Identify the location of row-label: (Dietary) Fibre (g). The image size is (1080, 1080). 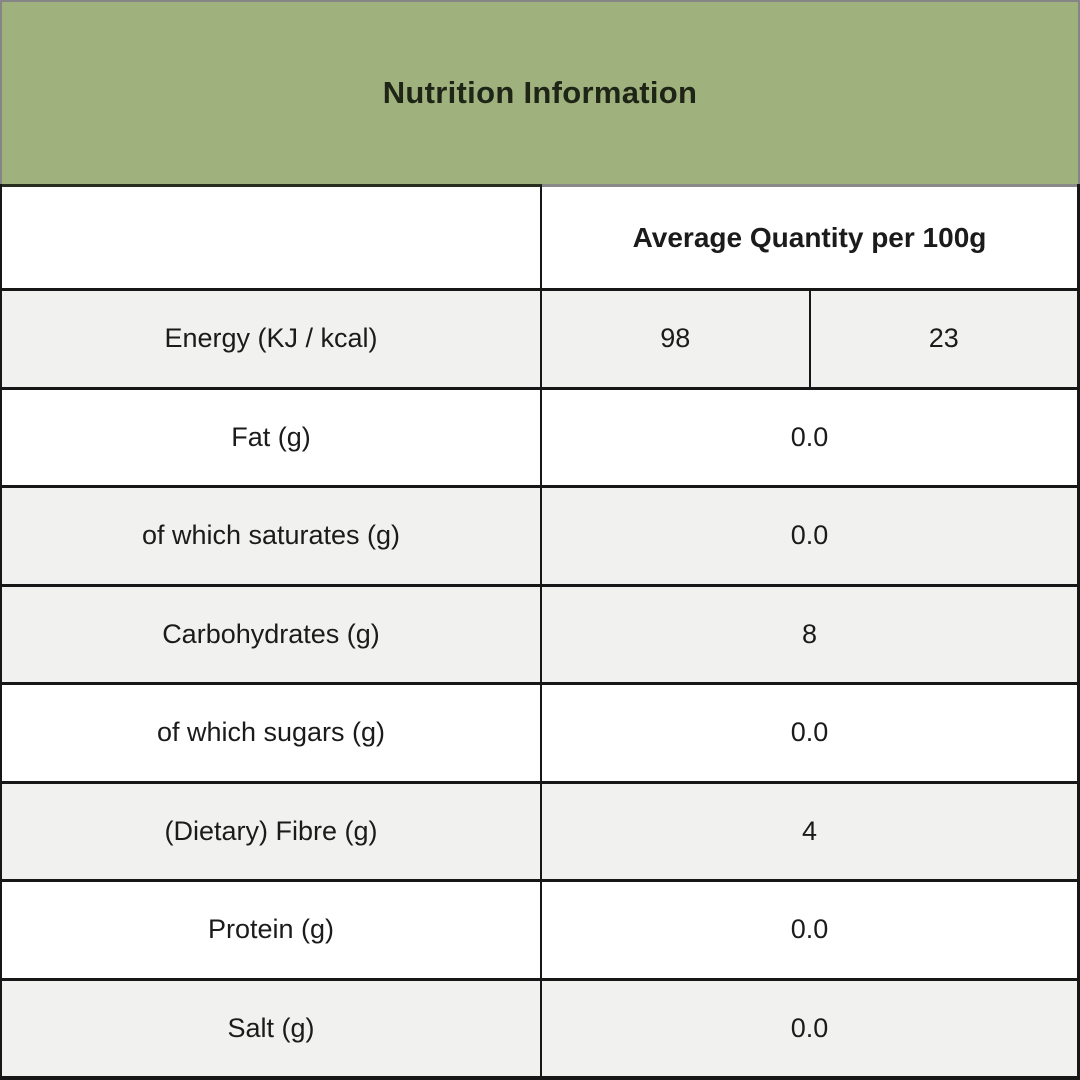
(272, 831).